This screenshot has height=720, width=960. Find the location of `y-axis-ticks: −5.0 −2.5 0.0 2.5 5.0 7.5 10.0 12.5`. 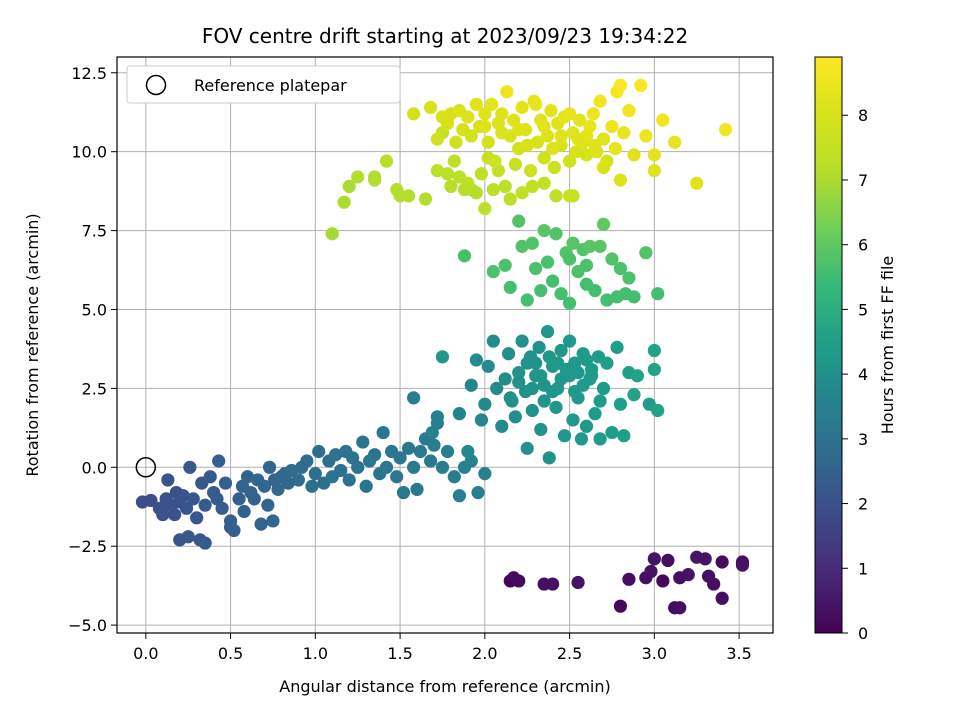

y-axis-ticks: −5.0 −2.5 0.0 2.5 5.0 7.5 10.0 12.5 is located at coordinates (92, 349).